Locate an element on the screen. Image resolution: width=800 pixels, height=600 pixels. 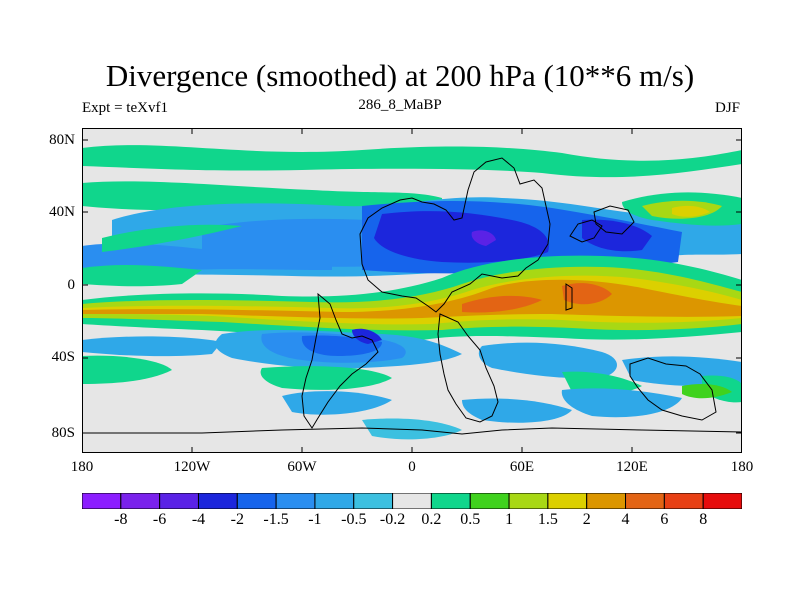
y-tick-label: 0 is located at coordinates (71, 285).